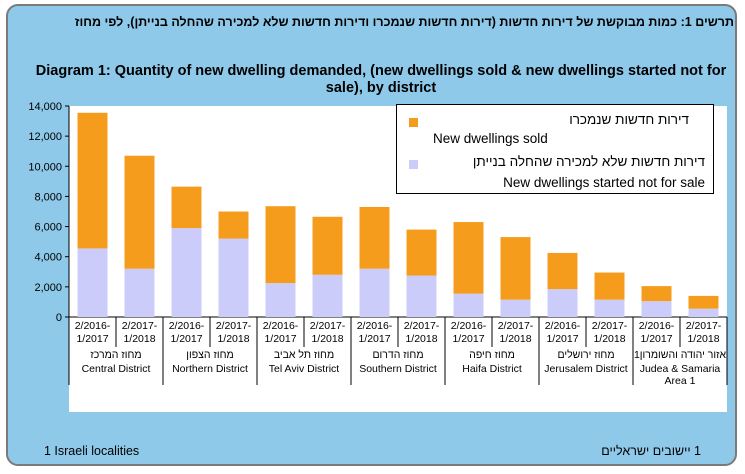 This screenshot has height=474, width=745. What do you see at coordinates (209, 355) in the screenshot?
I see `district-label-hebrew: מחוז הצפון` at bounding box center [209, 355].